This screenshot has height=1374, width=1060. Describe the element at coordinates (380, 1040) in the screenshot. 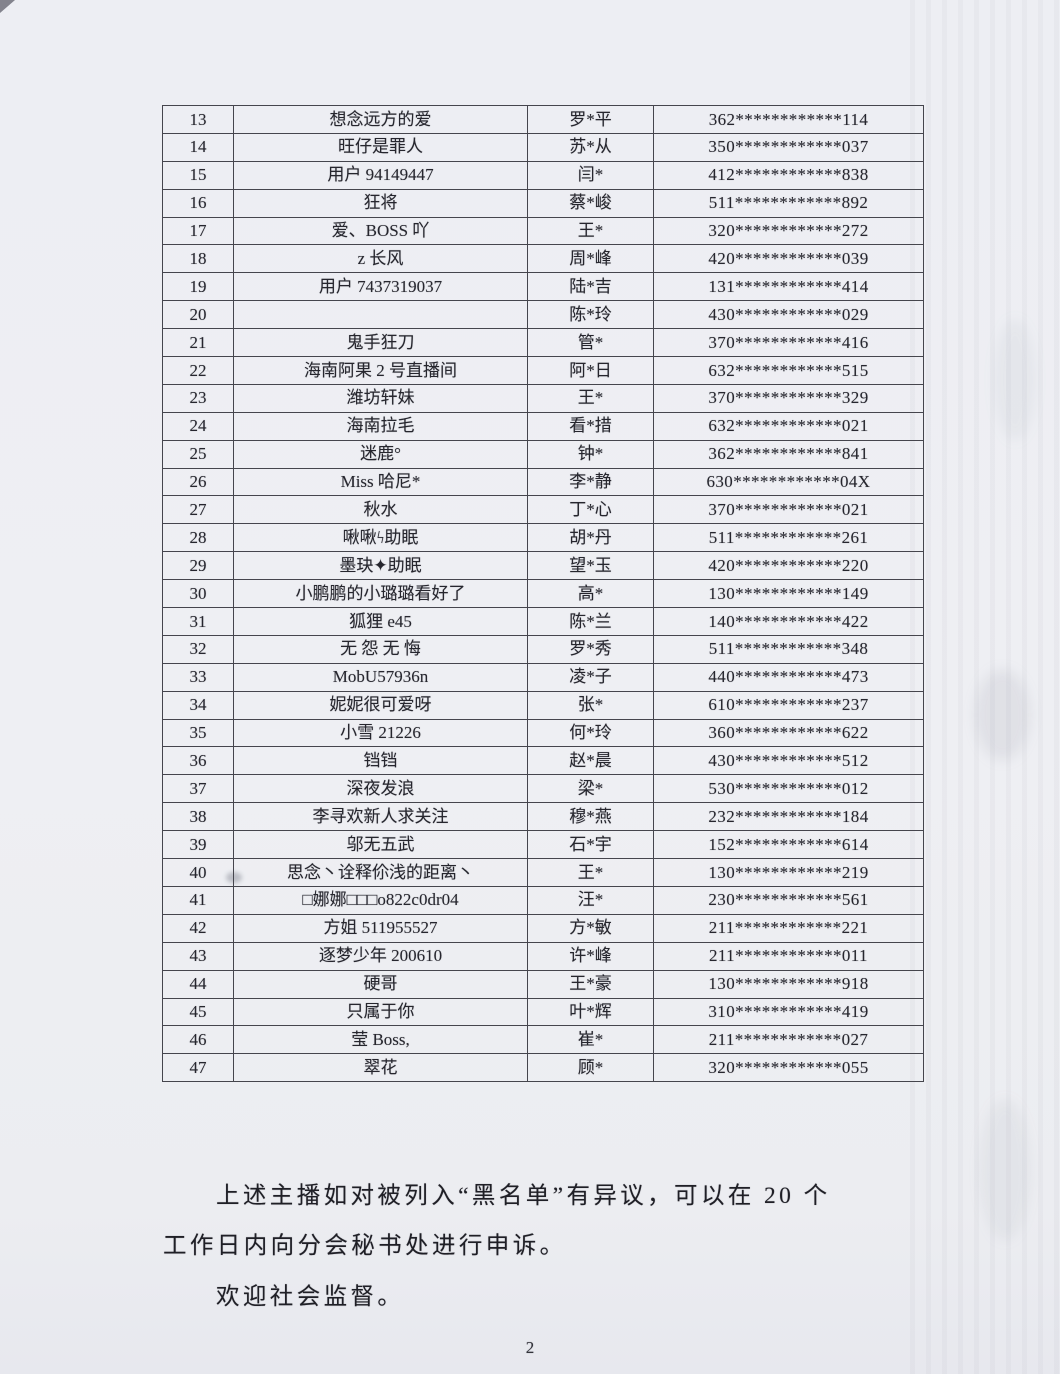

I see `cell-nickname: 莹 Boss,` at that location.